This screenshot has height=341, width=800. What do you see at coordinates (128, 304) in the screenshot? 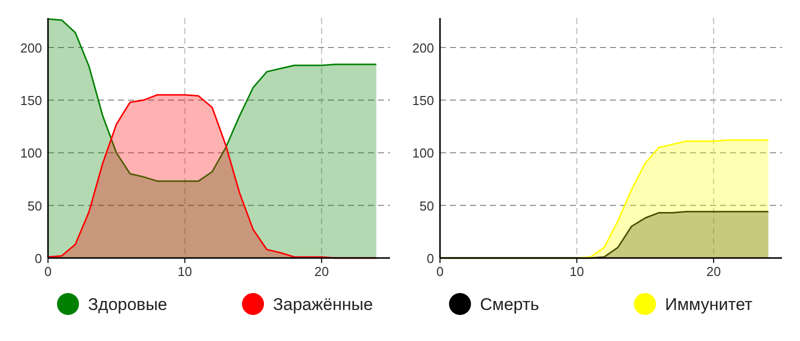
I see `legend-label: Здоровые` at bounding box center [128, 304].